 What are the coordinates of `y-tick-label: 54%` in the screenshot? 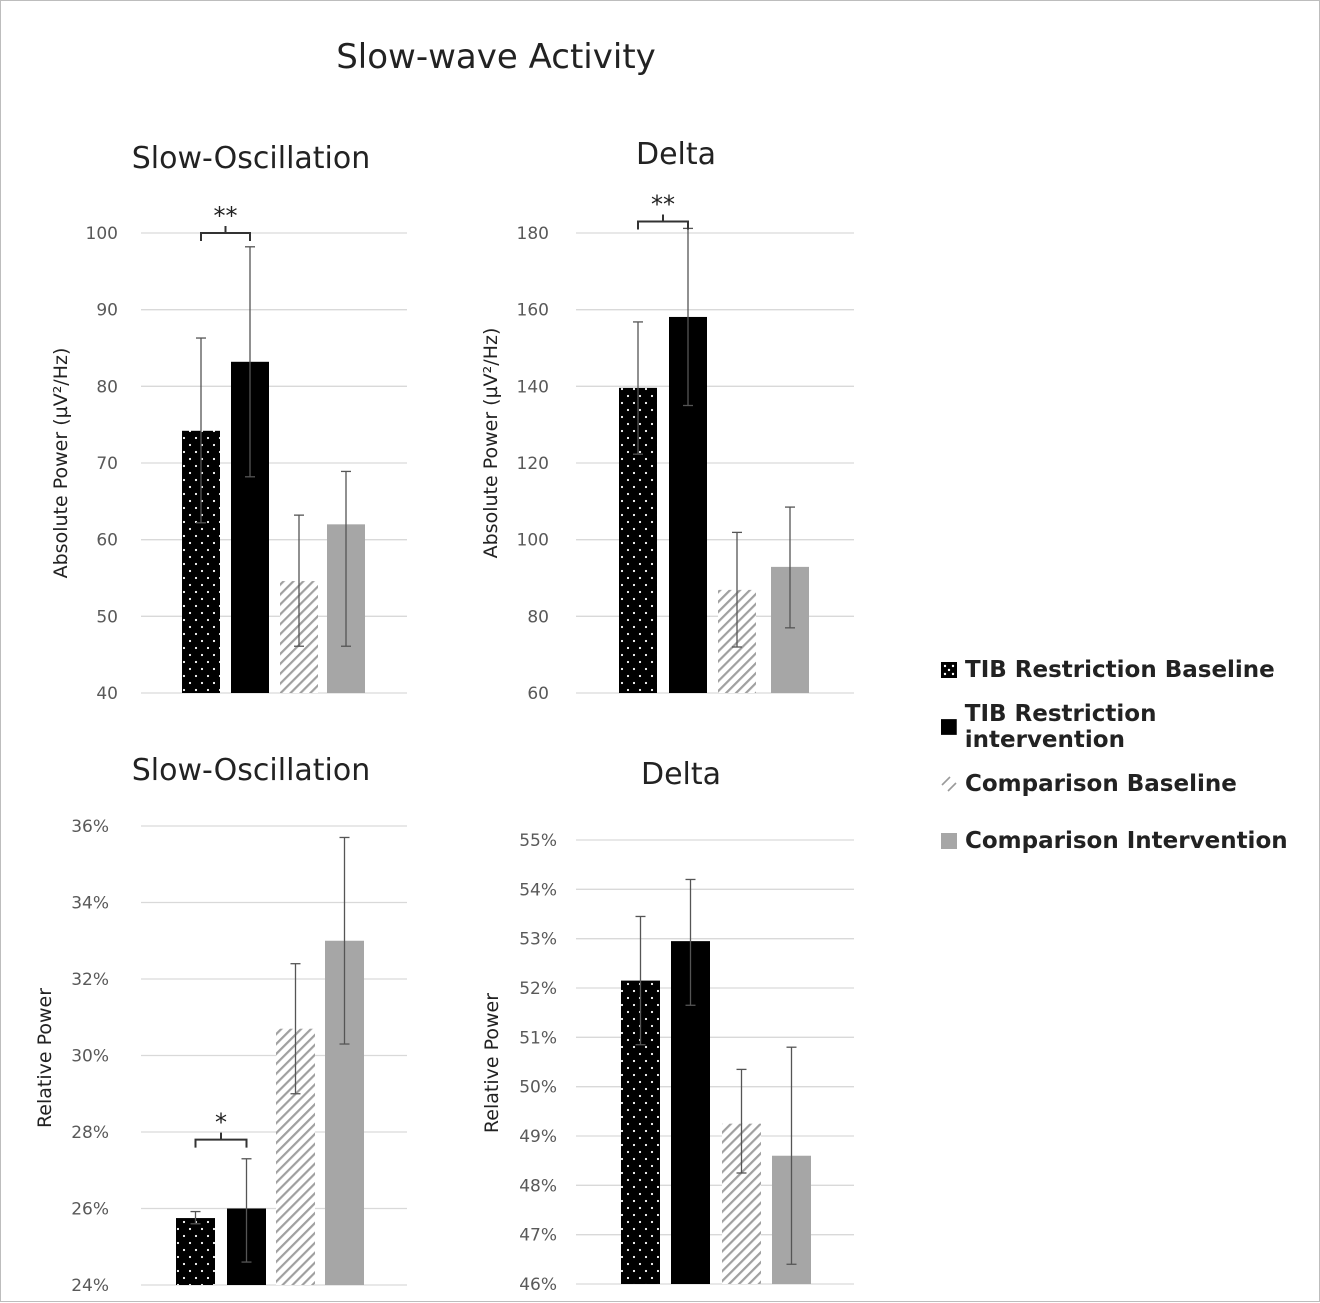 It's located at (538, 890).